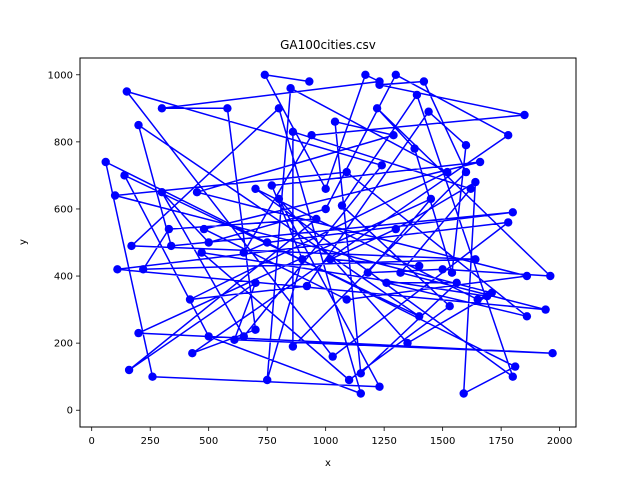  I want to click on y-tick-label: 400, so click(63, 277).